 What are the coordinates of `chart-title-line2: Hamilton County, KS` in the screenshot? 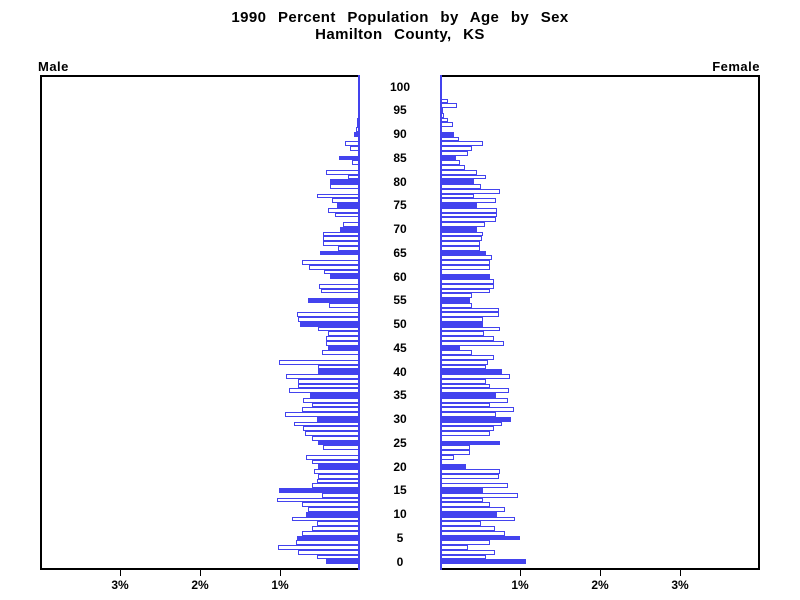 It's located at (400, 34).